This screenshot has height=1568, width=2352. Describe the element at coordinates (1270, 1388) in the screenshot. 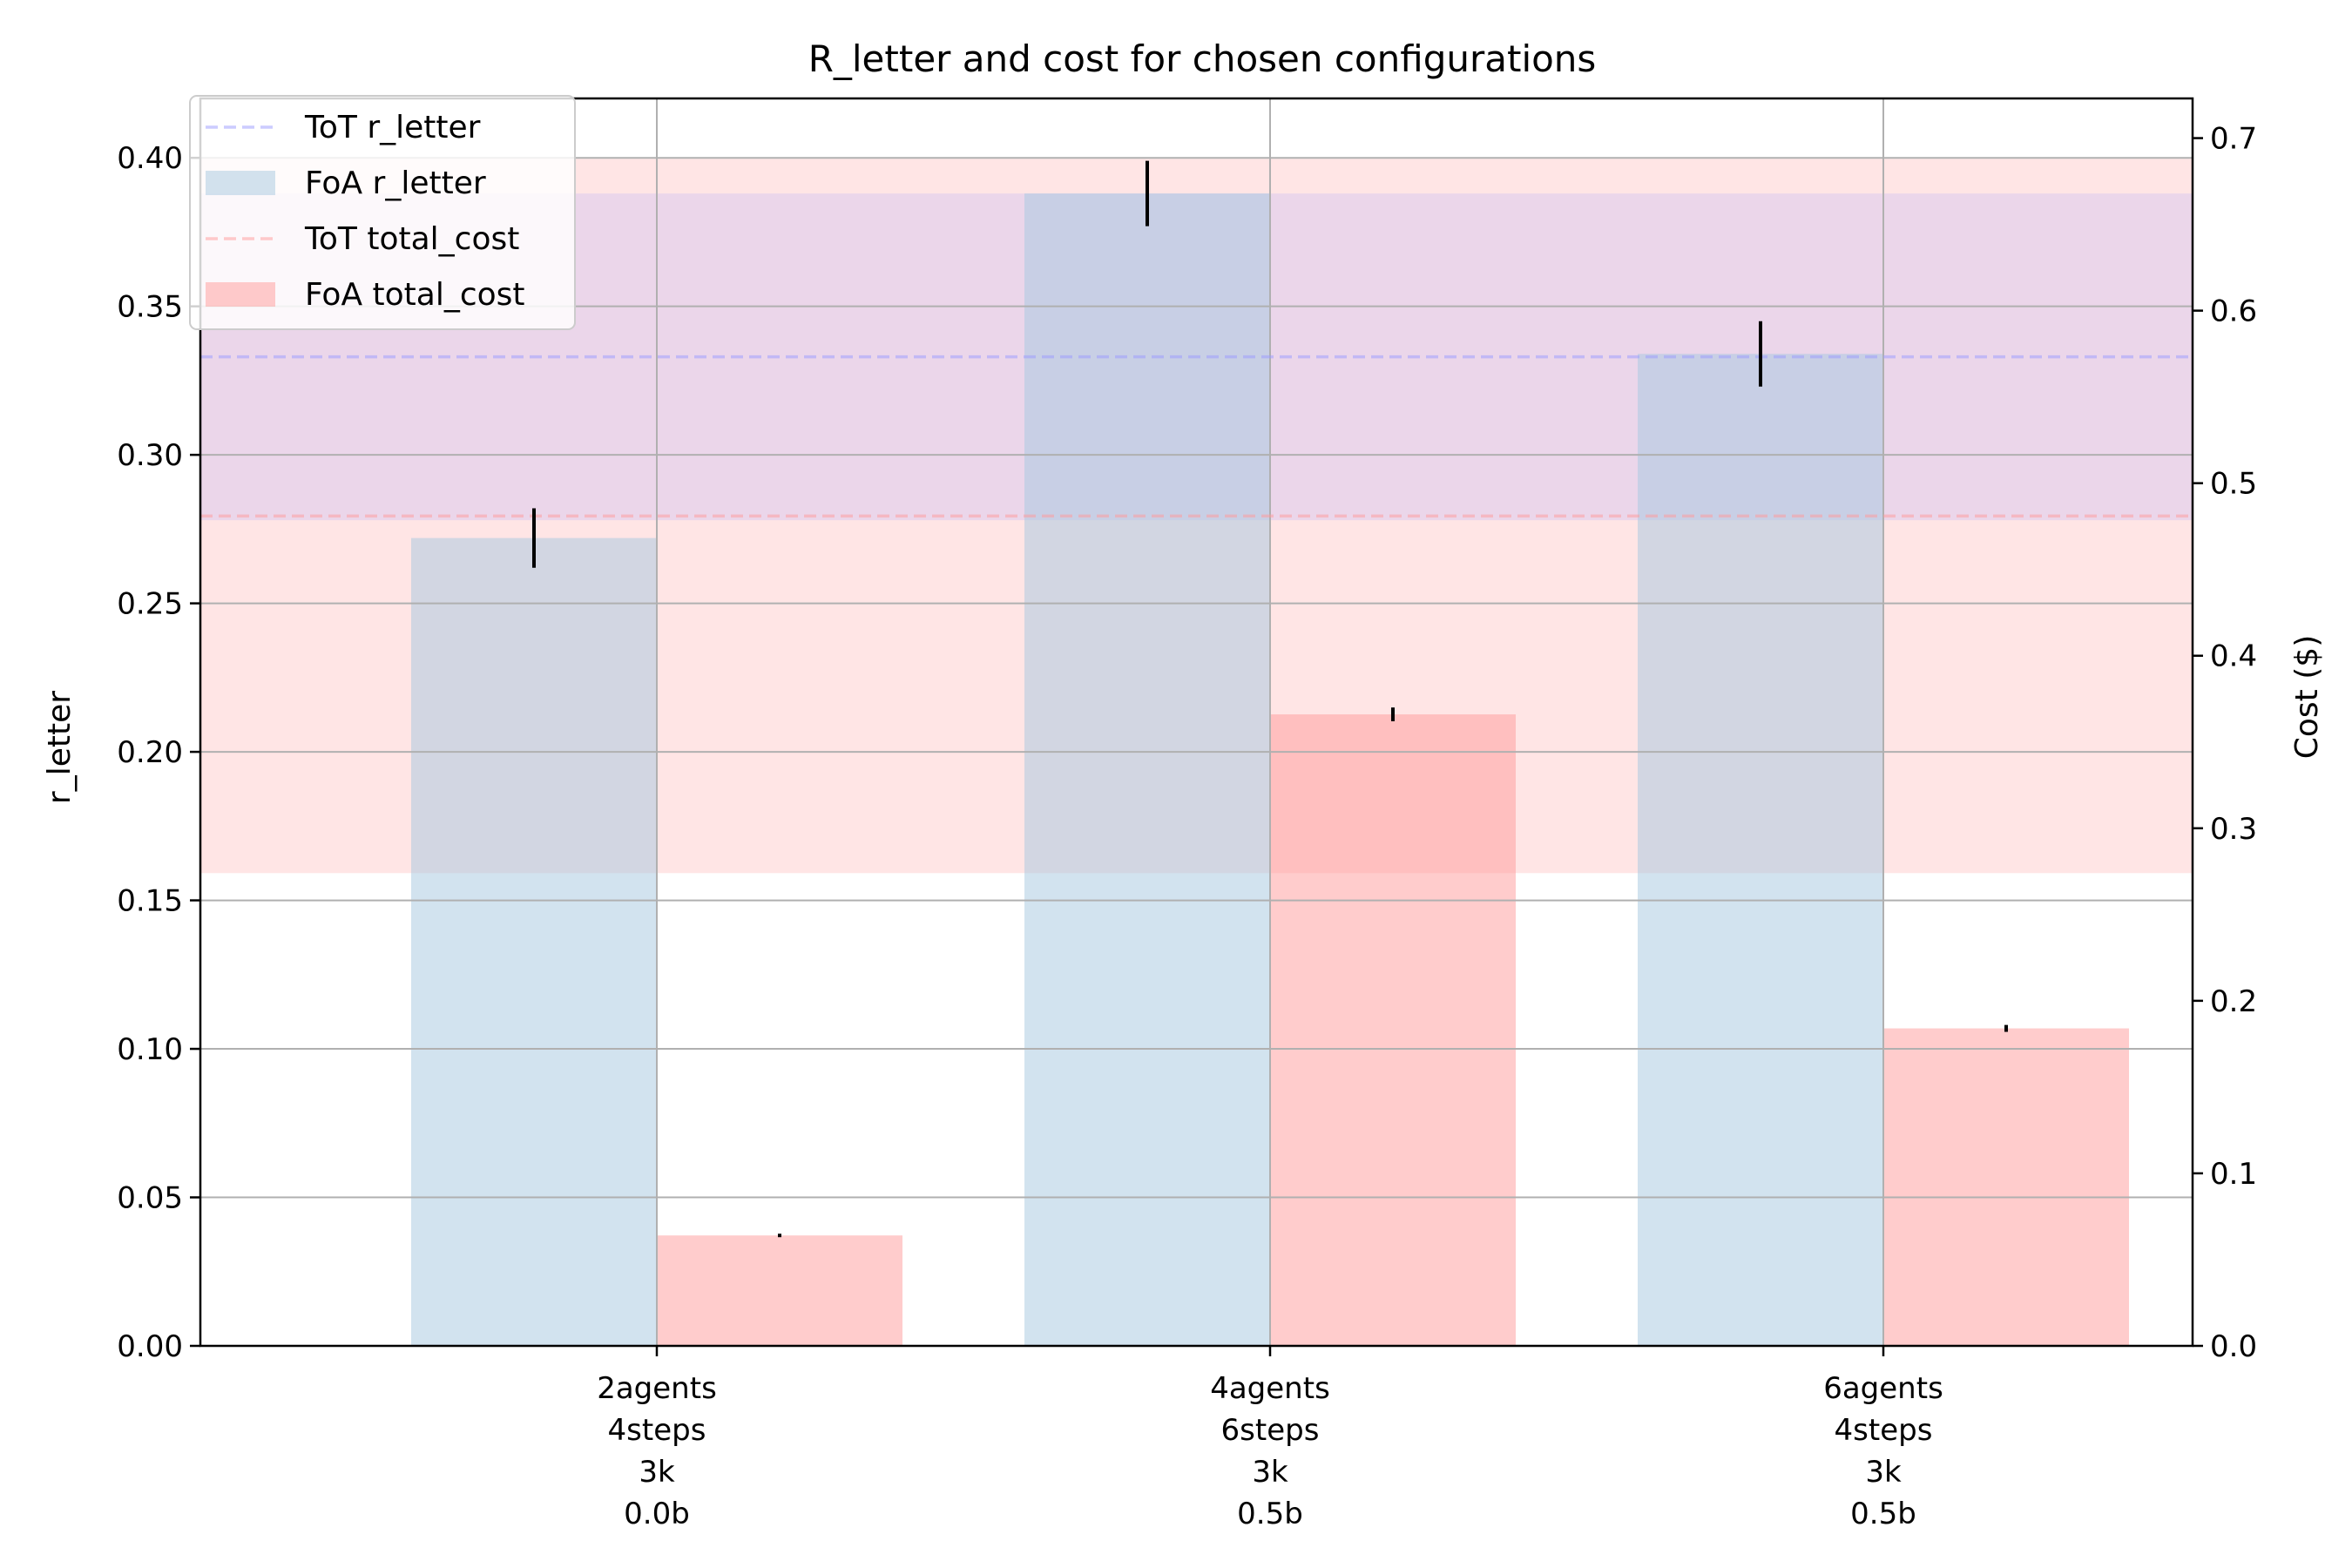

I see `x-tick-label-2-line-1: 4agents` at that location.